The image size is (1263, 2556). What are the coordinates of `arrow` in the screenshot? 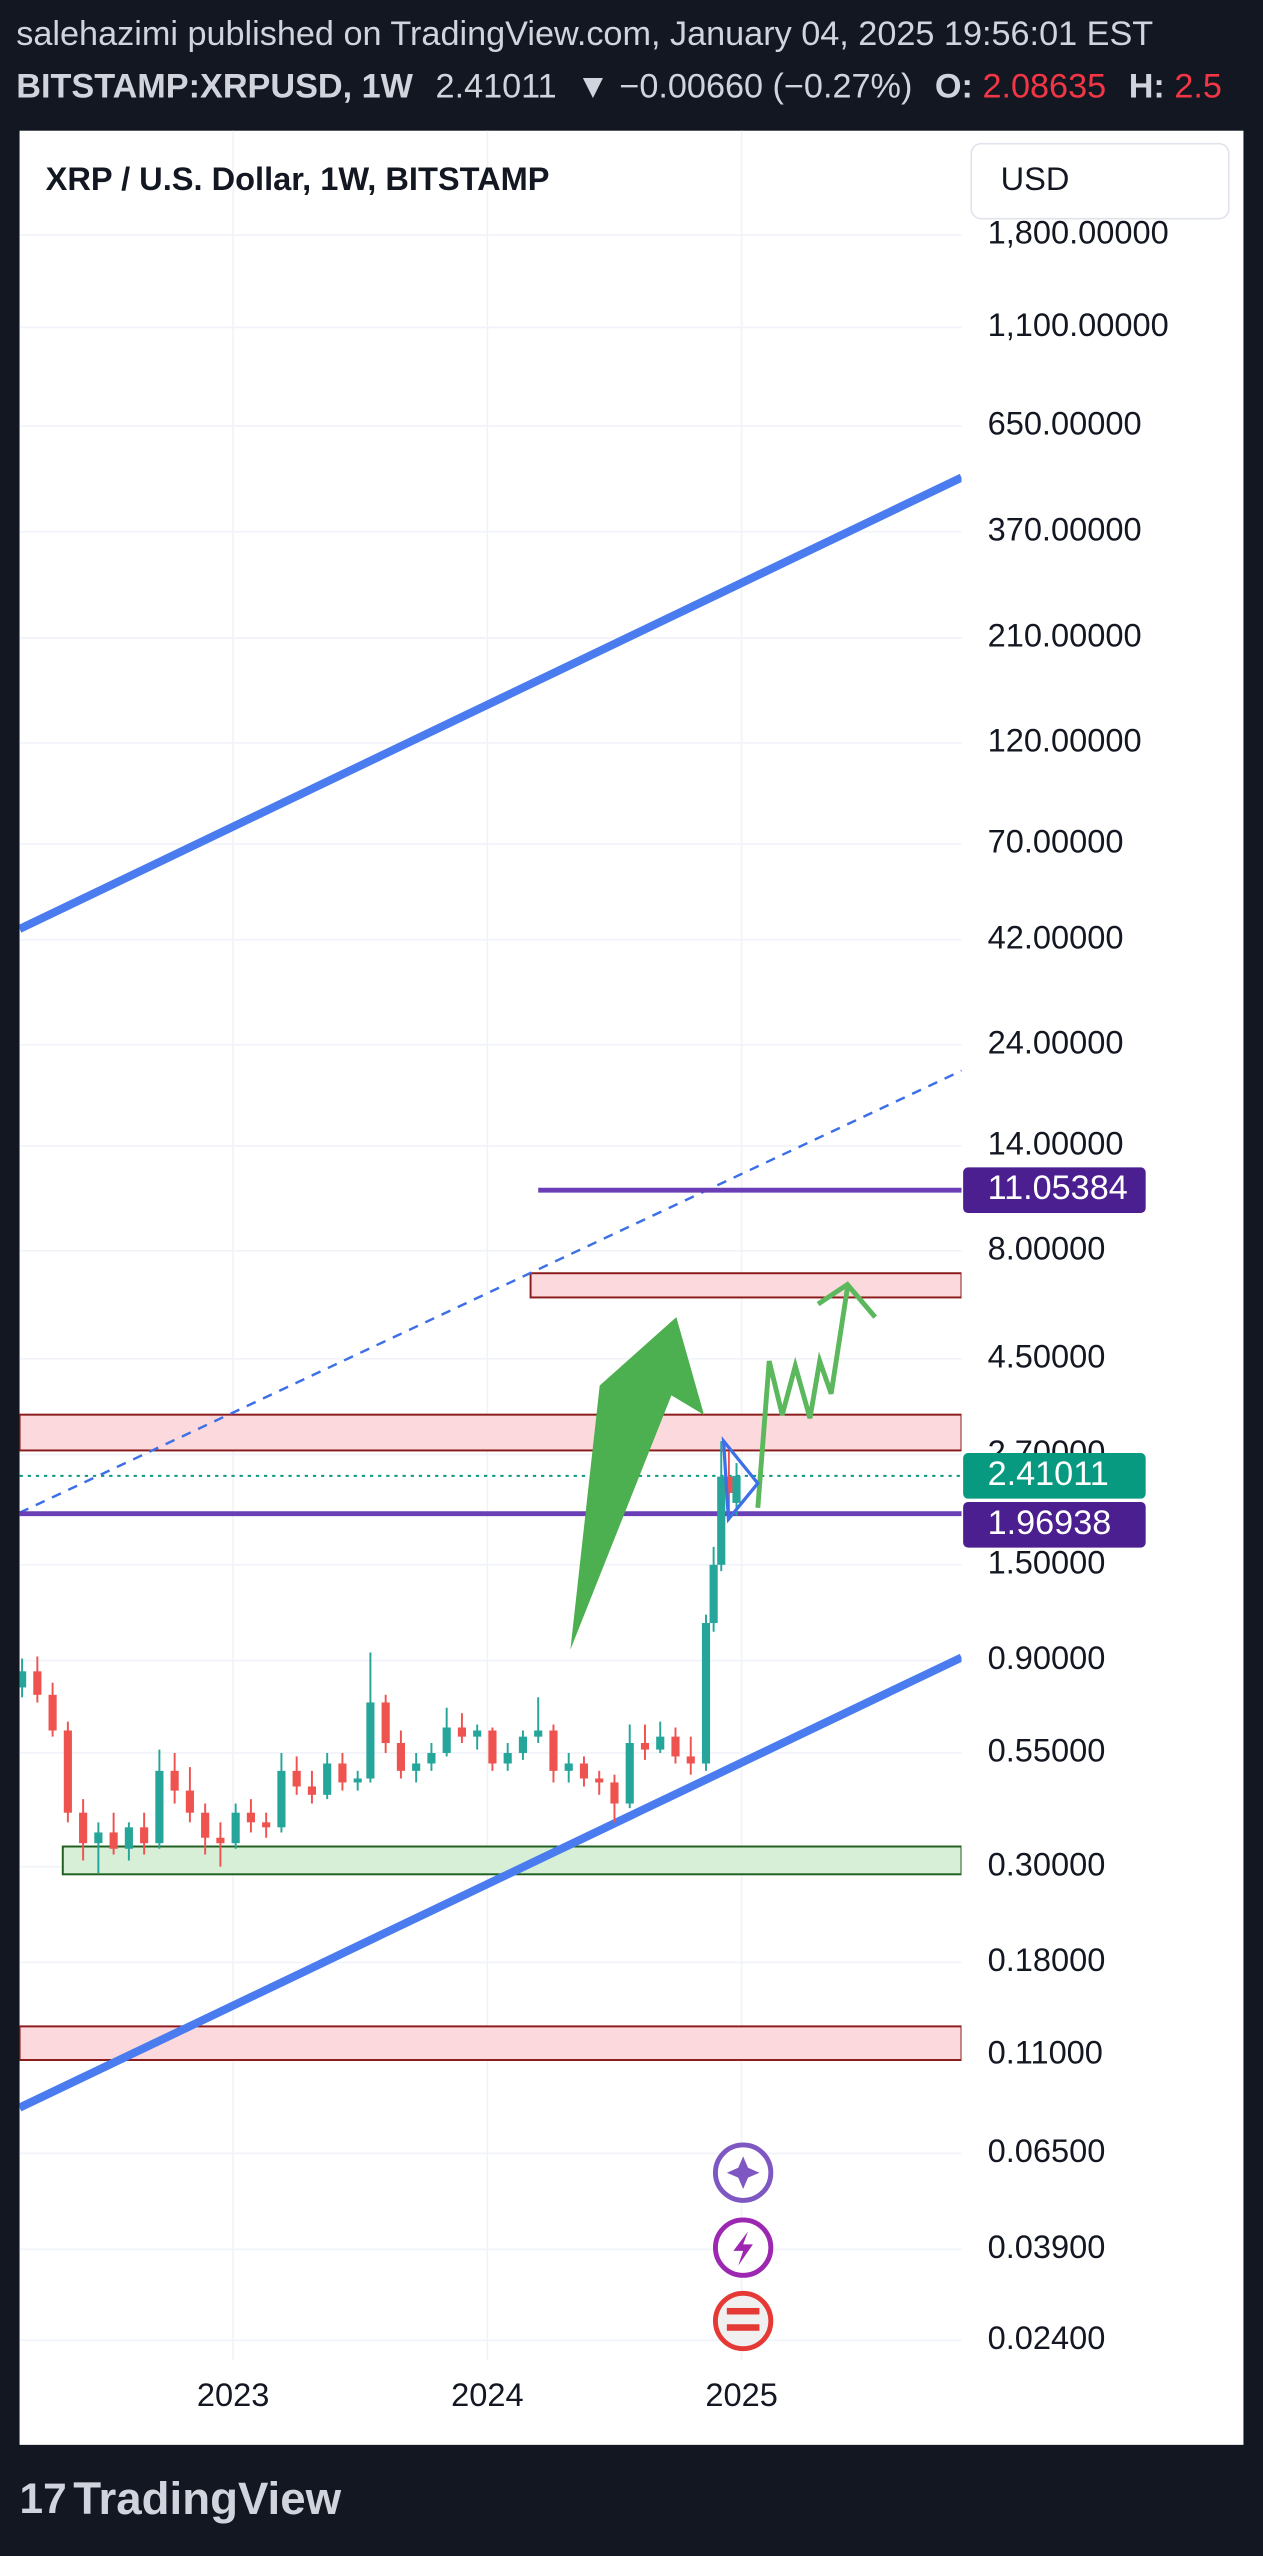 It's located at (637, 1483).